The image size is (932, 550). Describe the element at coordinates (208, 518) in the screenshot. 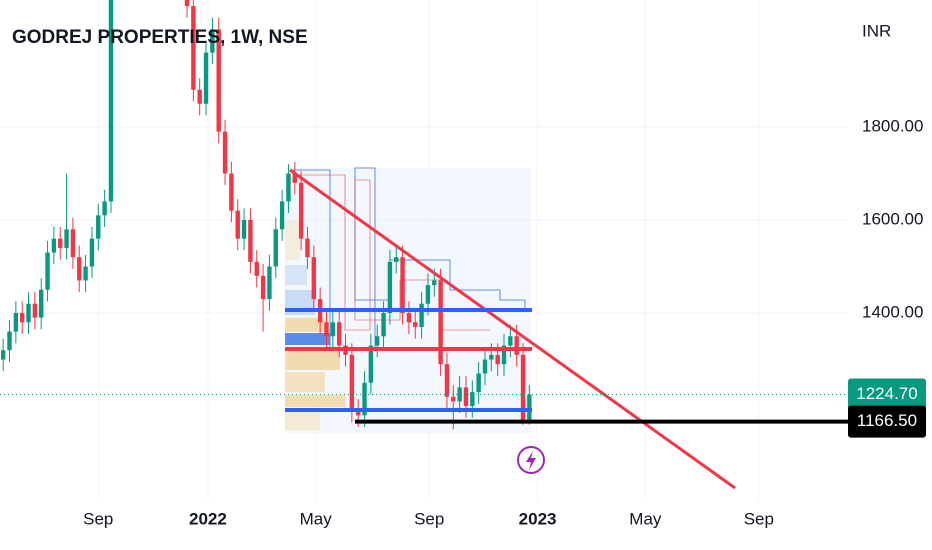

I see `x-tick-label: 2022` at that location.